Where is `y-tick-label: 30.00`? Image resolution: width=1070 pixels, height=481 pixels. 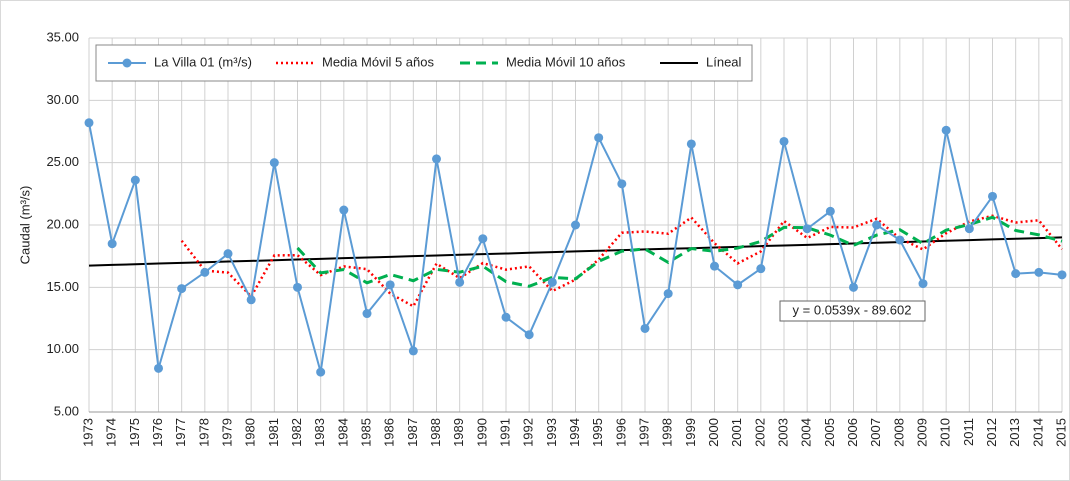
y-tick-label: 30.00 is located at coordinates (62, 99).